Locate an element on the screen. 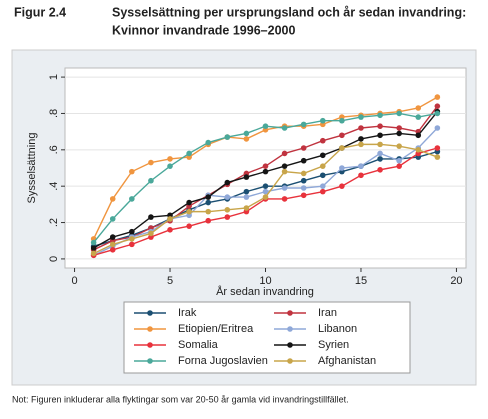 This screenshot has width=488, height=419. y-tick-label: 0 is located at coordinates (54, 259).